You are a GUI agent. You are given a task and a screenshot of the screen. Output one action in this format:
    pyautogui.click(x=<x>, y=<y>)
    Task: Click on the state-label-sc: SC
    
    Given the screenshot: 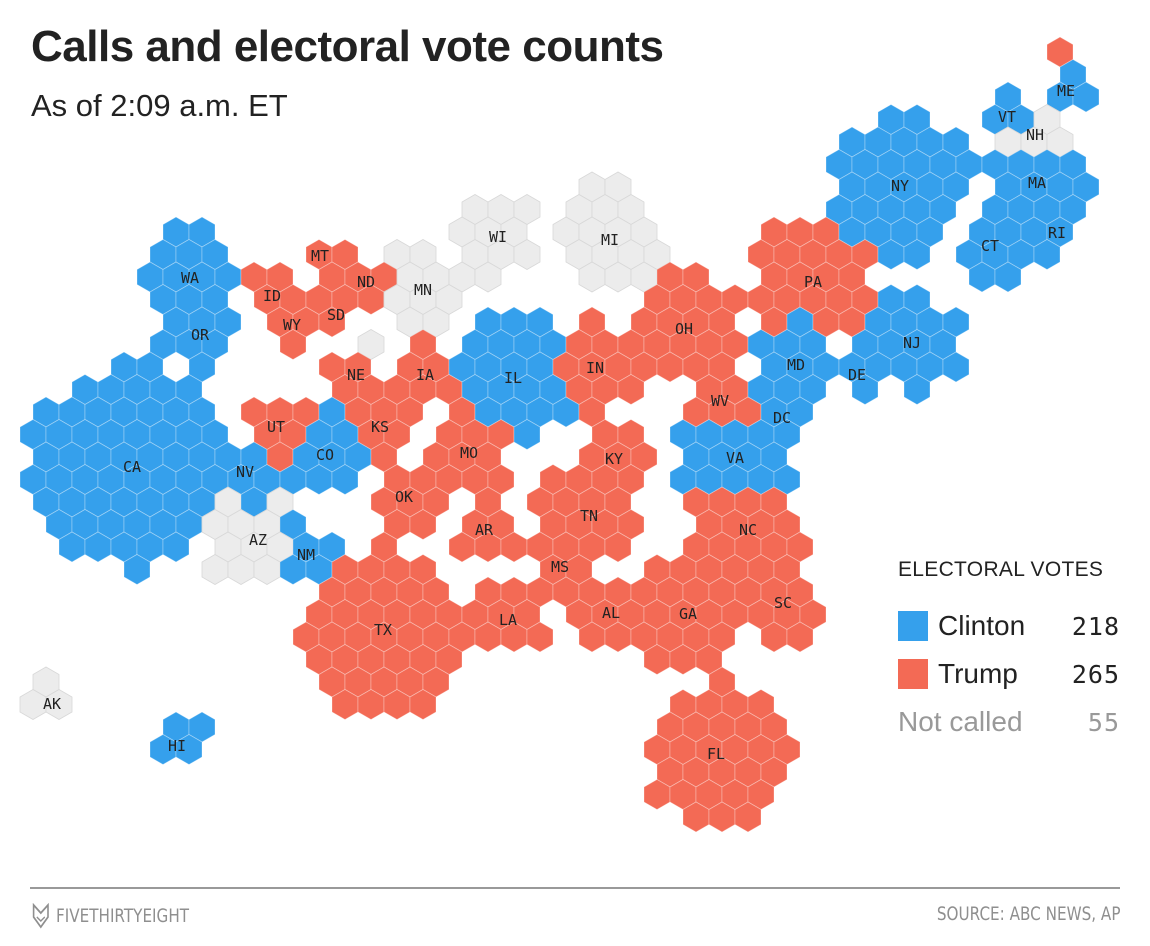 What is the action you would take?
    pyautogui.click(x=783, y=603)
    